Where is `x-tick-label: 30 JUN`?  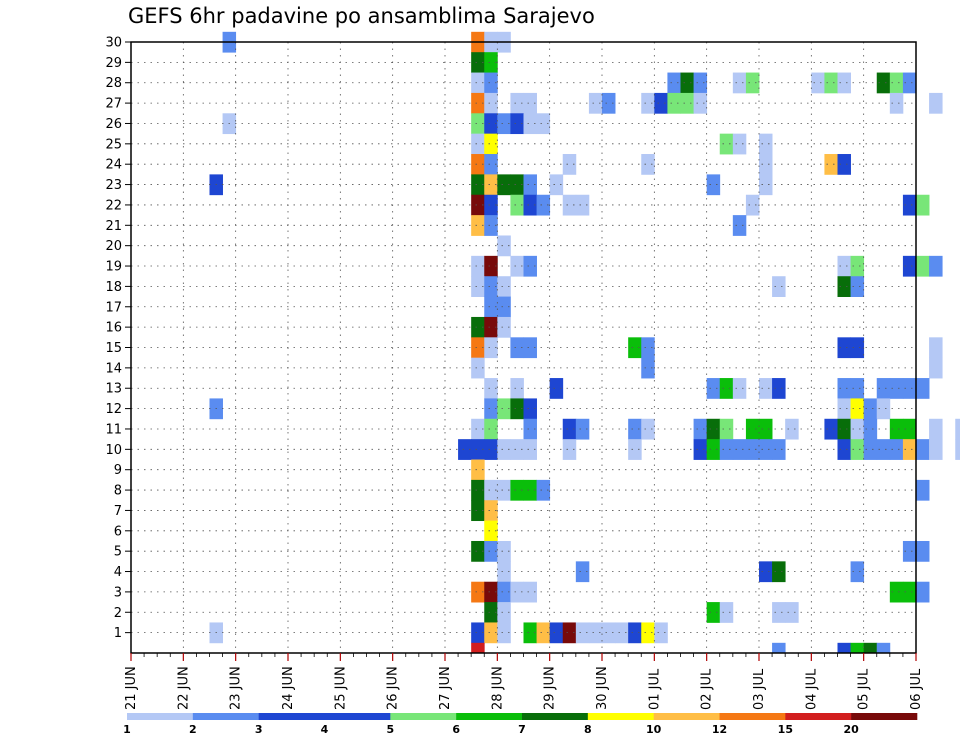
x-tick-label: 30 JUN is located at coordinates (602, 688).